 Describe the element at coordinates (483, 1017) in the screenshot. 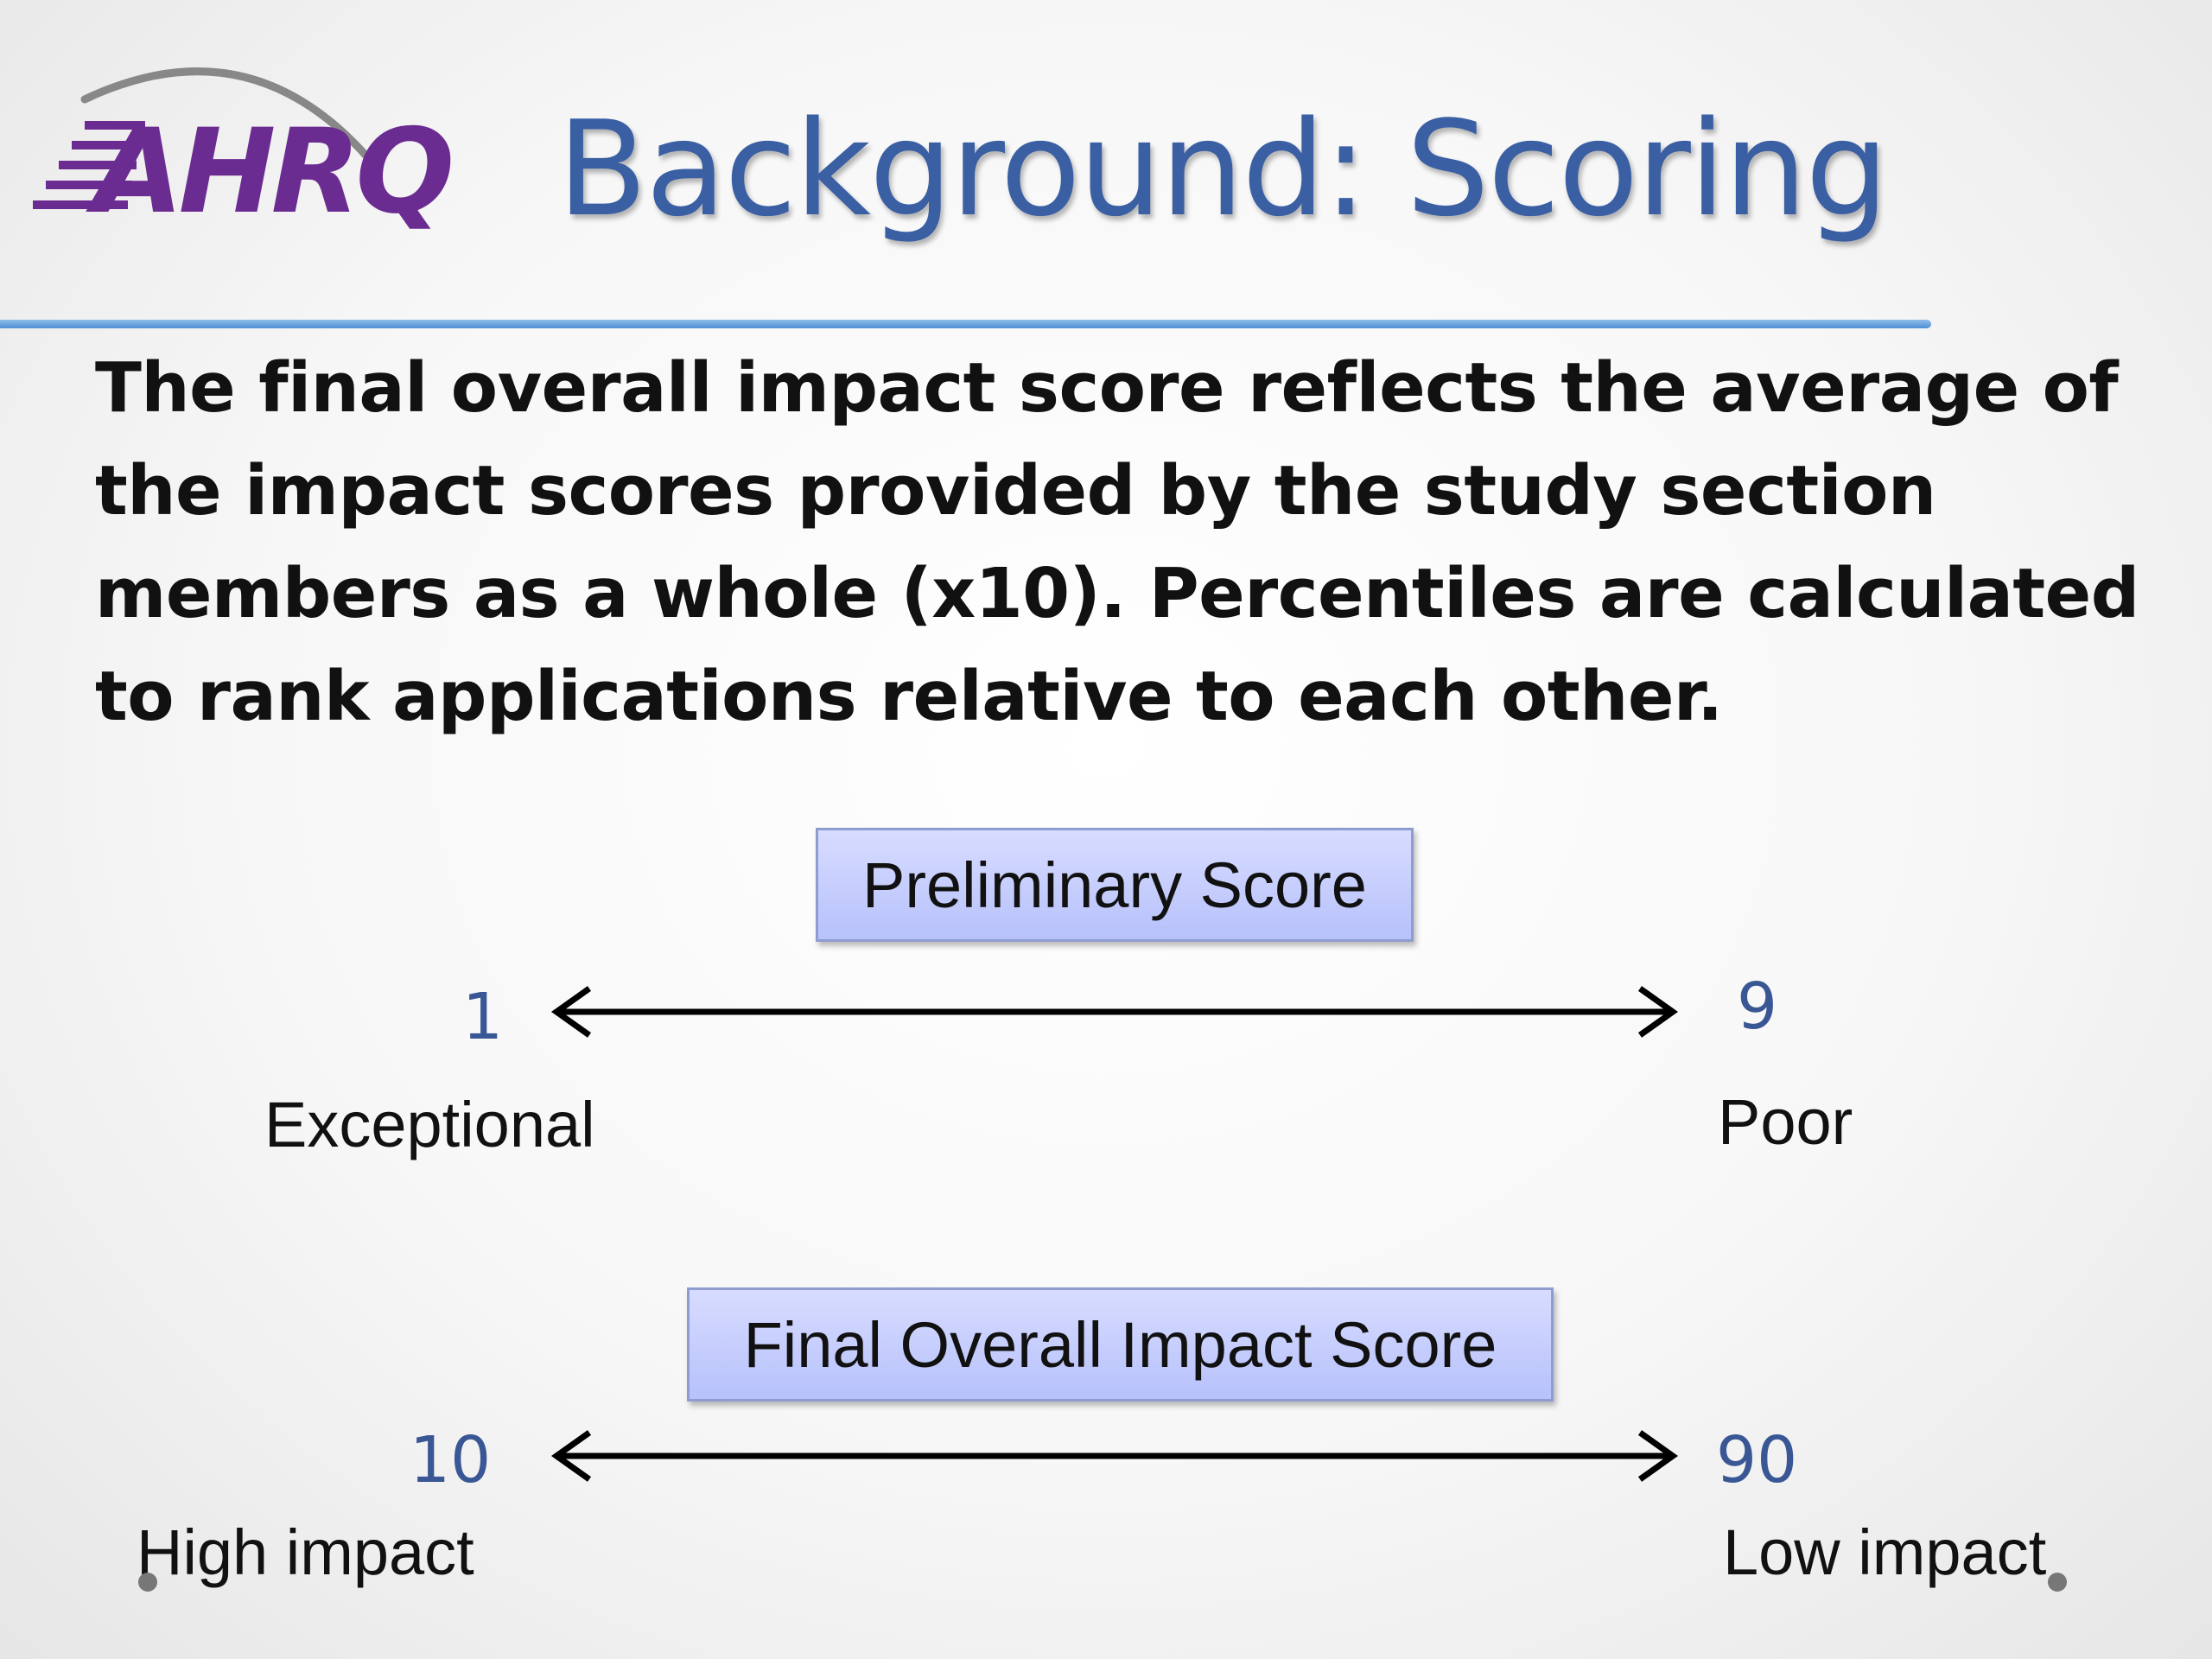

I see `preliminary-min-value: 1` at that location.